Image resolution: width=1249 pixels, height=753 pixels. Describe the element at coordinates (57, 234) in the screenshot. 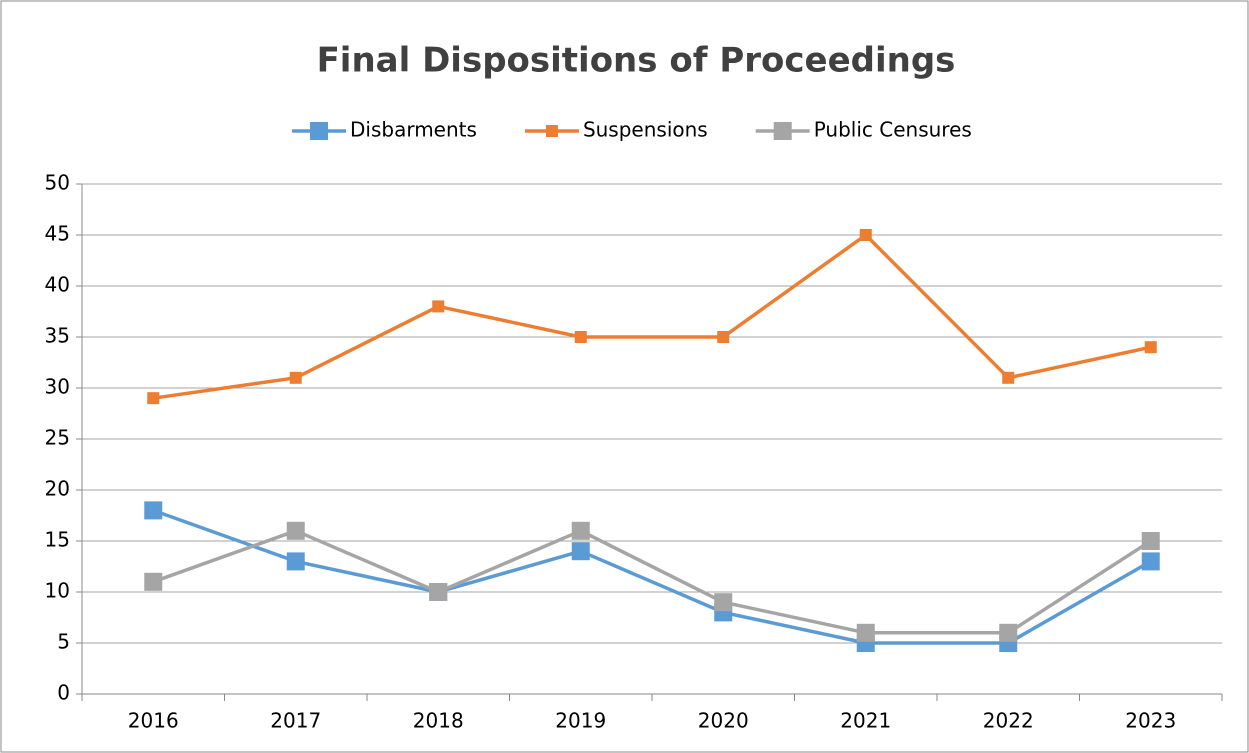

I see `y-tick-label: 45` at that location.